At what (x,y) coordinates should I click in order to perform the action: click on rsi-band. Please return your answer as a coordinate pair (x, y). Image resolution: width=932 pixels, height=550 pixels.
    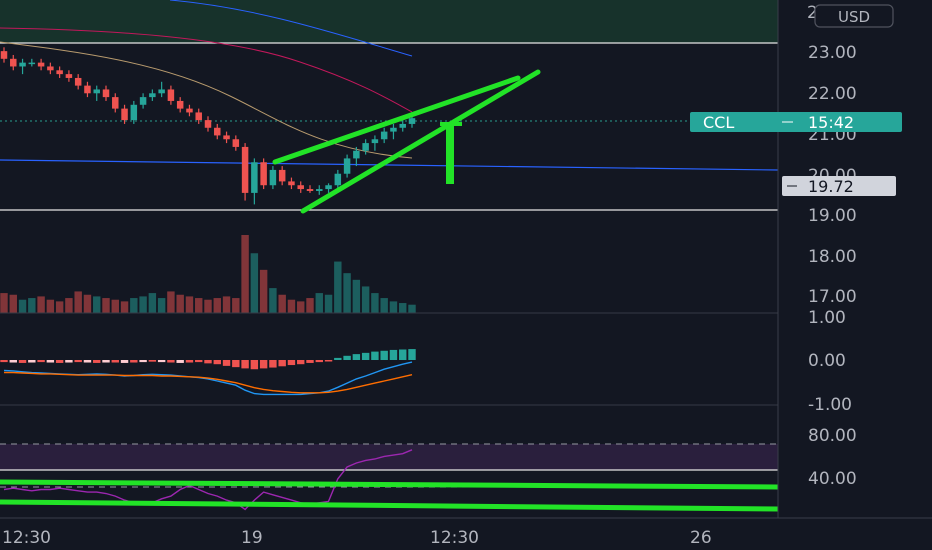
    Looking at the image, I should click on (389, 457).